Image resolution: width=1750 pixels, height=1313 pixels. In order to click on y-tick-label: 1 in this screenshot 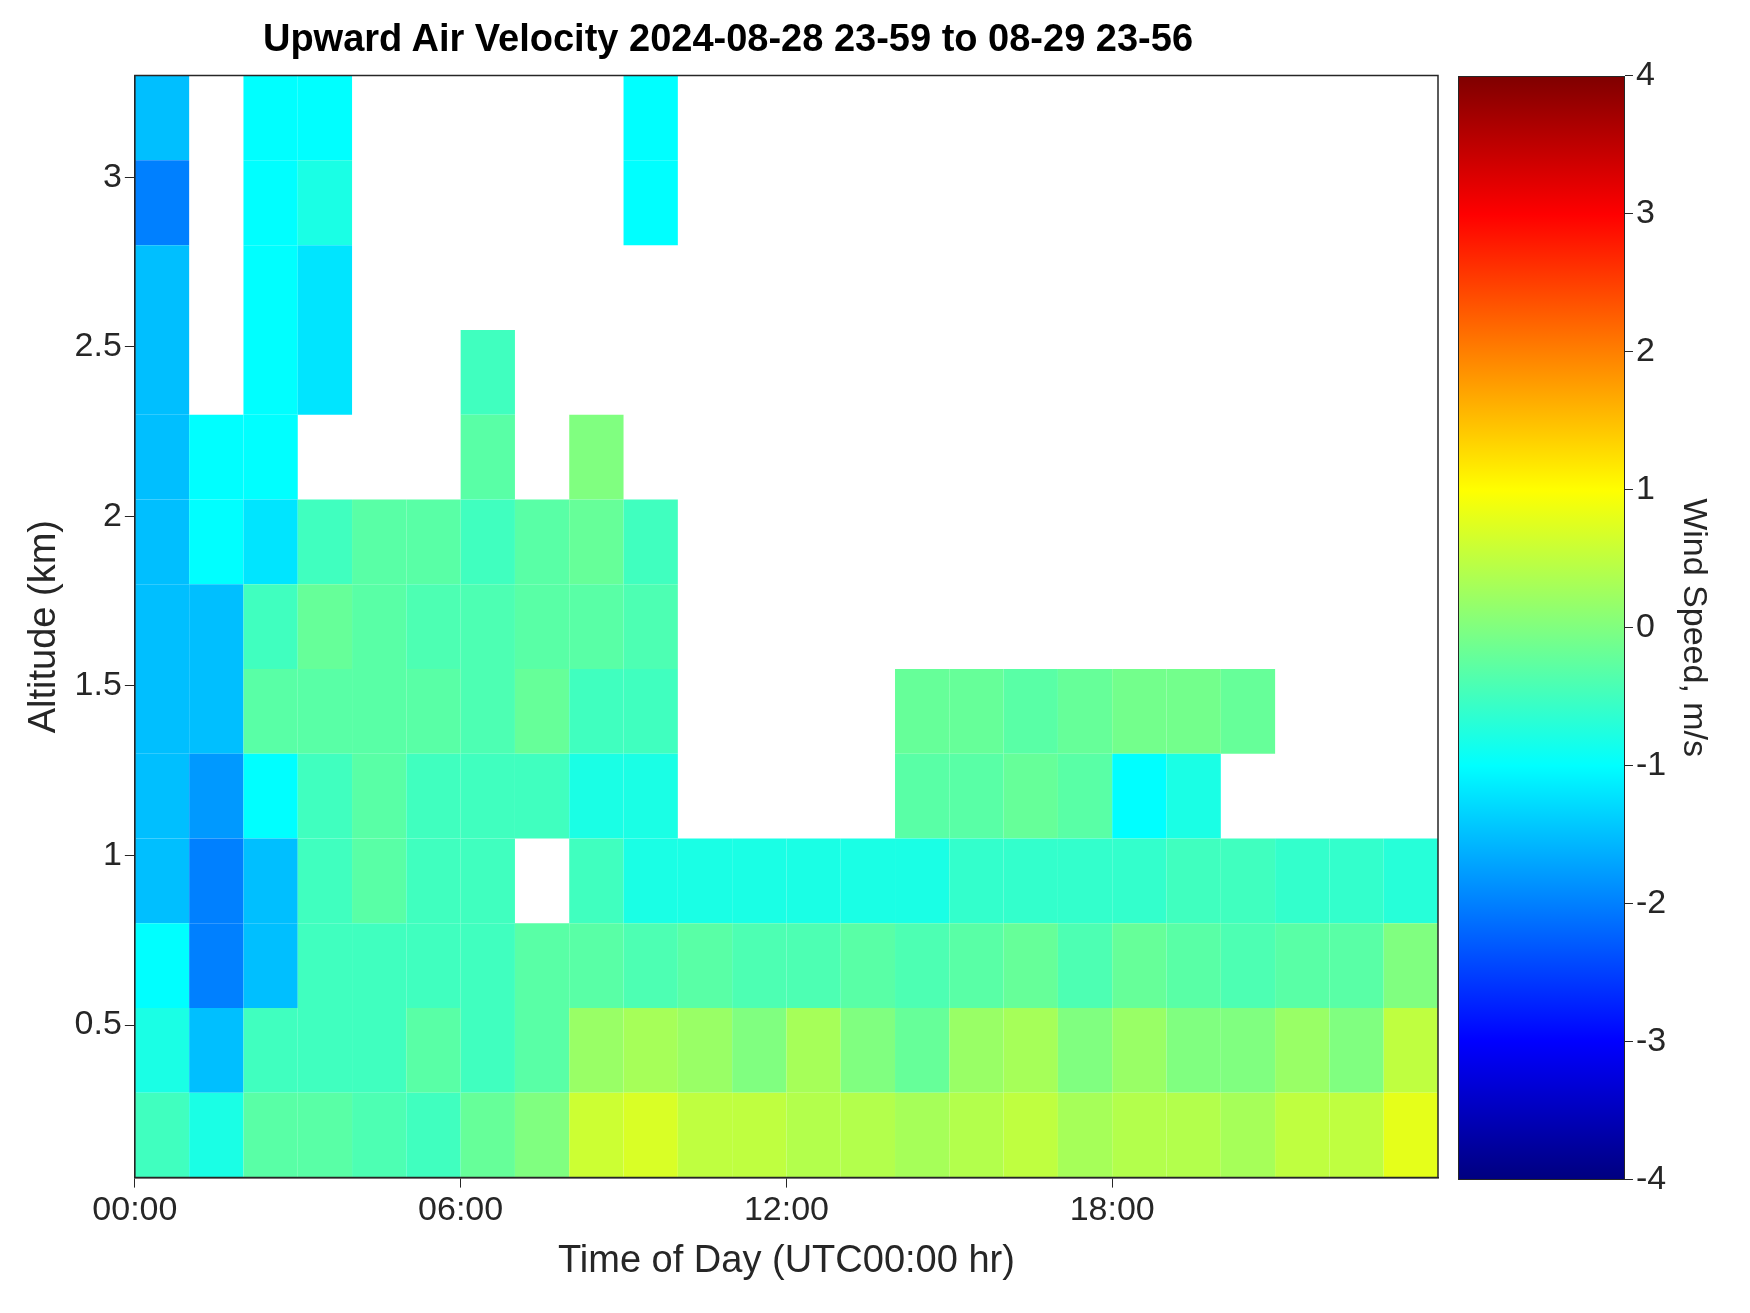, I will do `click(112, 852)`.